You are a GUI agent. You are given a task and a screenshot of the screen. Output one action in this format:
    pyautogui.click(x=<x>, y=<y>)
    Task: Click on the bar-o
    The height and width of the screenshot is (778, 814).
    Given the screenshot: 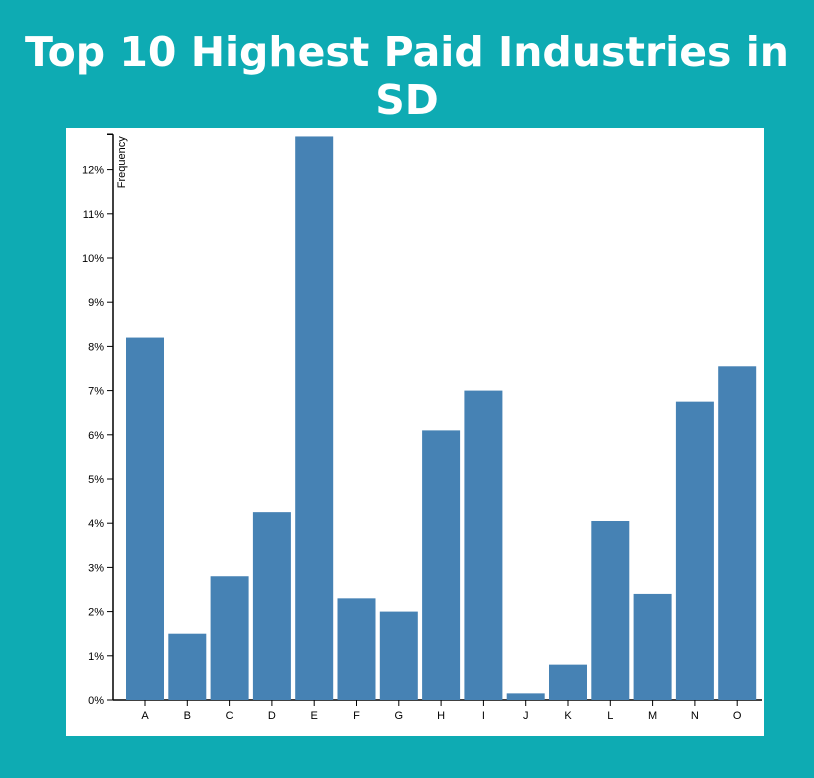 What is the action you would take?
    pyautogui.click(x=737, y=533)
    